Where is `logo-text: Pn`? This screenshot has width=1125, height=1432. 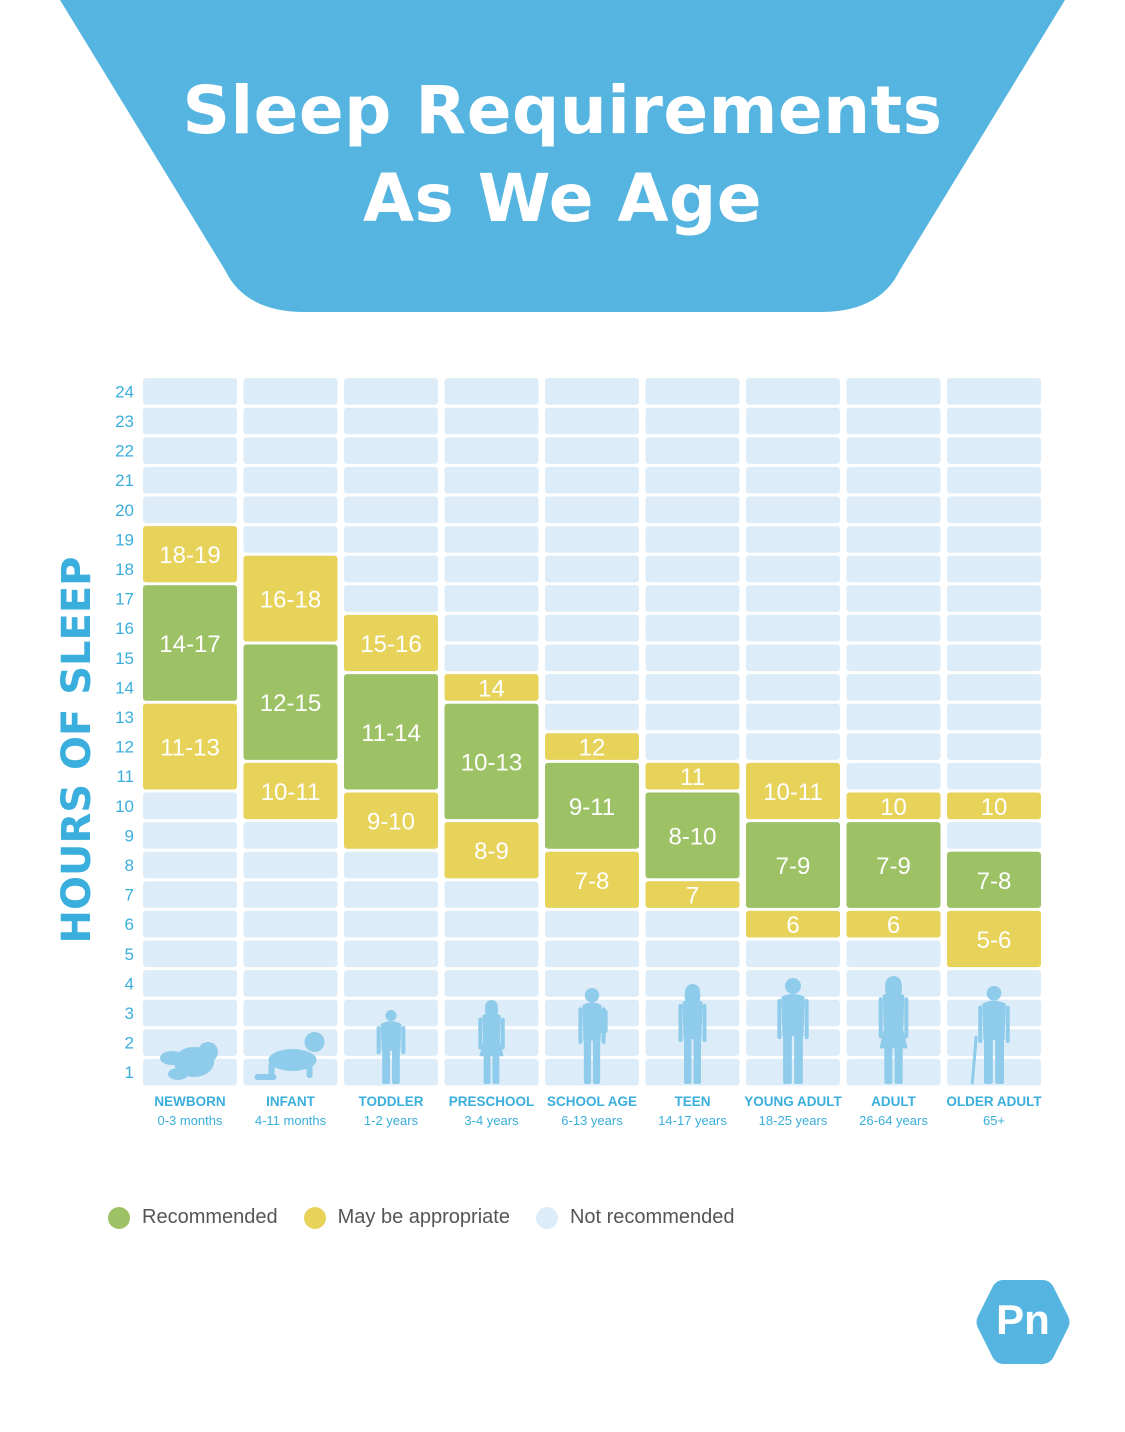 logo-text: Pn is located at coordinates (1023, 1319).